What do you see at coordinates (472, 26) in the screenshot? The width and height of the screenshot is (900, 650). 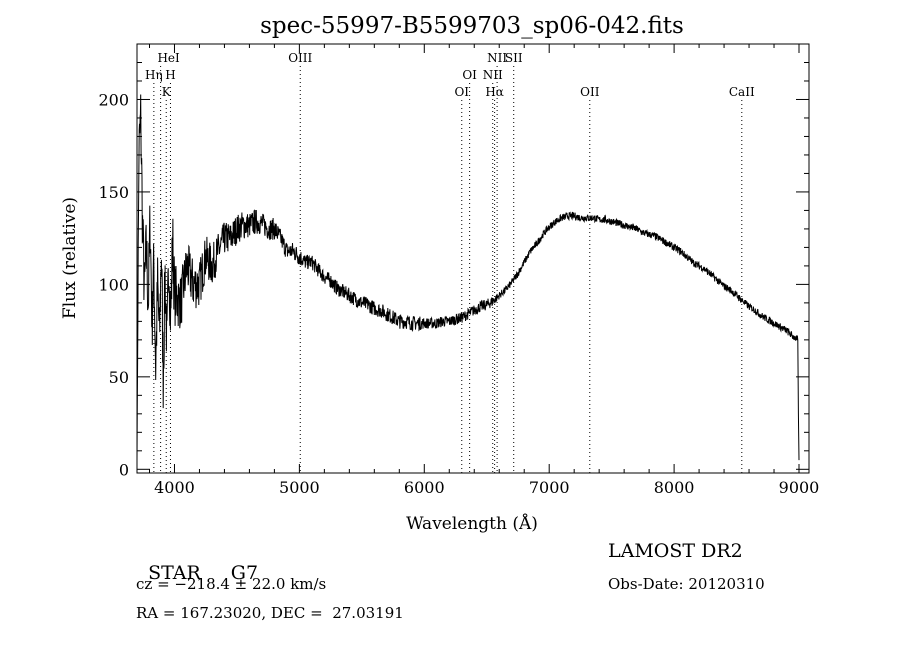 I see `chart-title: spec-55997-B5599703_sp06-042.fits` at bounding box center [472, 26].